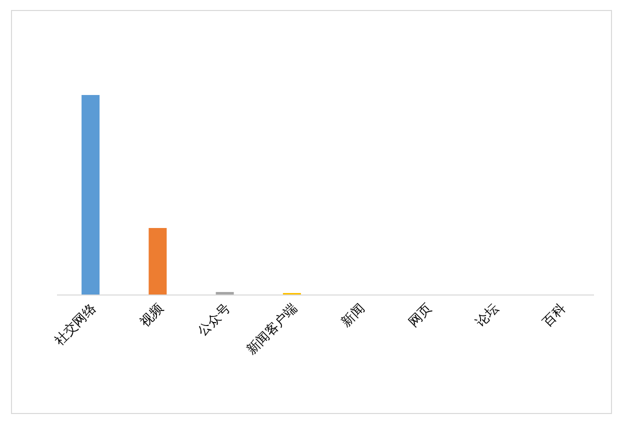 This screenshot has width=623, height=426. I want to click on x-tick-label: 新闻客户端, so click(272, 329).